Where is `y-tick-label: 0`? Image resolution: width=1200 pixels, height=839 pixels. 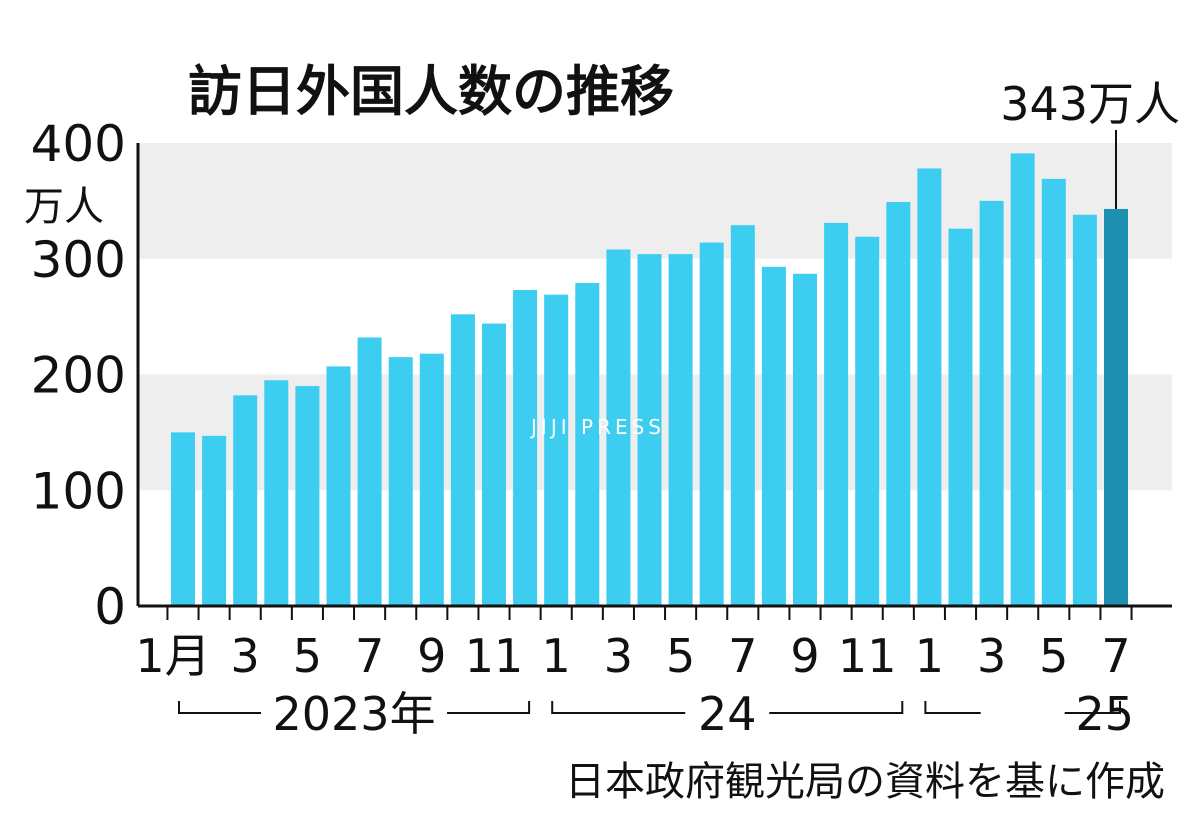
y-tick-label: 0 is located at coordinates (110, 607).